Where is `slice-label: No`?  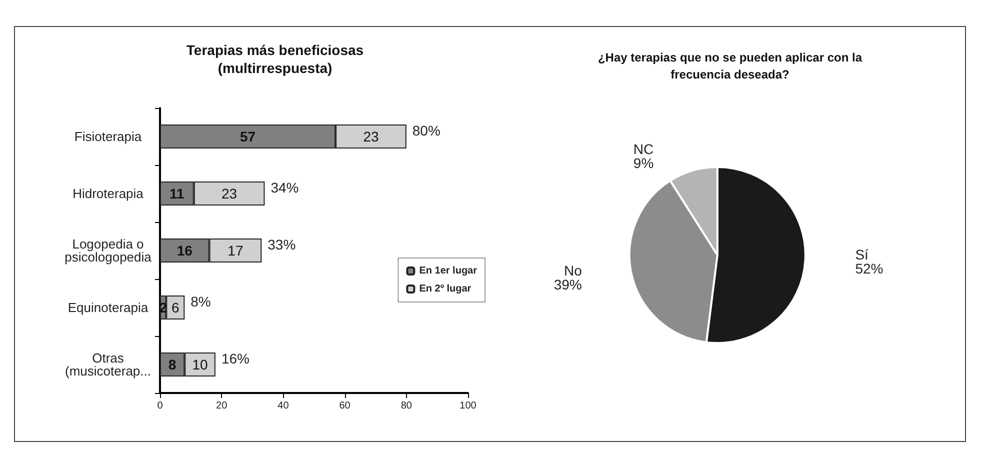
slice-label: No is located at coordinates (573, 270).